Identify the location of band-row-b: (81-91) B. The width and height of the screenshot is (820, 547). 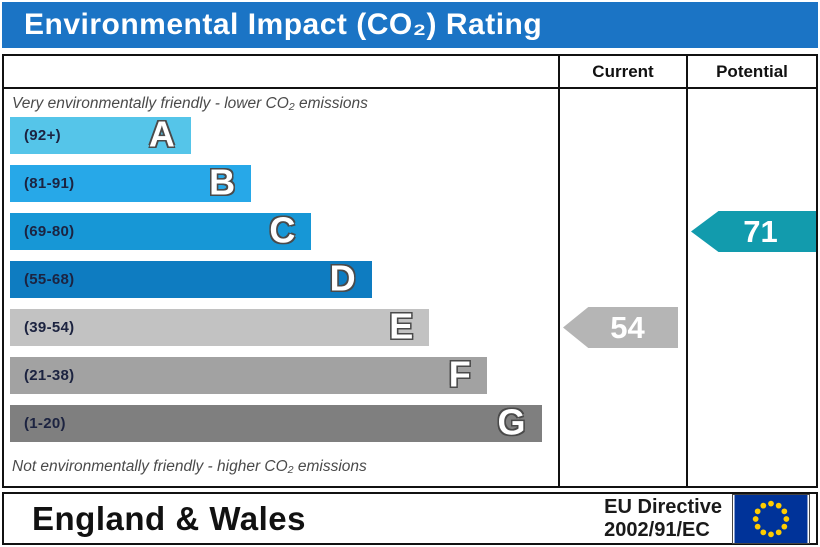
(284, 181).